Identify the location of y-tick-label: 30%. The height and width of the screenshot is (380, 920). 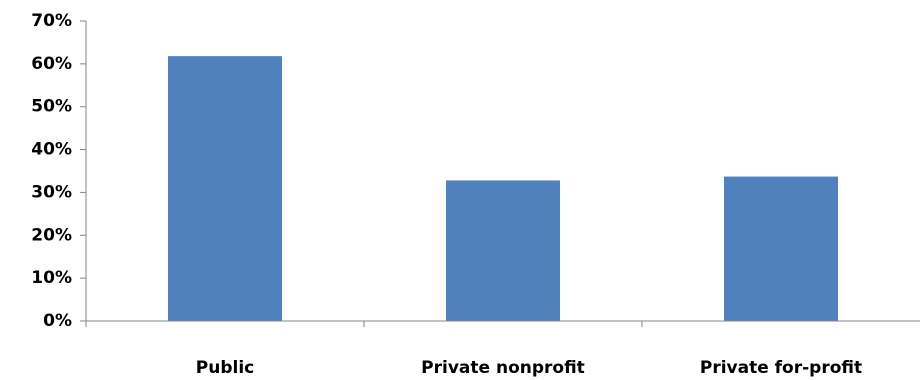
(51, 192).